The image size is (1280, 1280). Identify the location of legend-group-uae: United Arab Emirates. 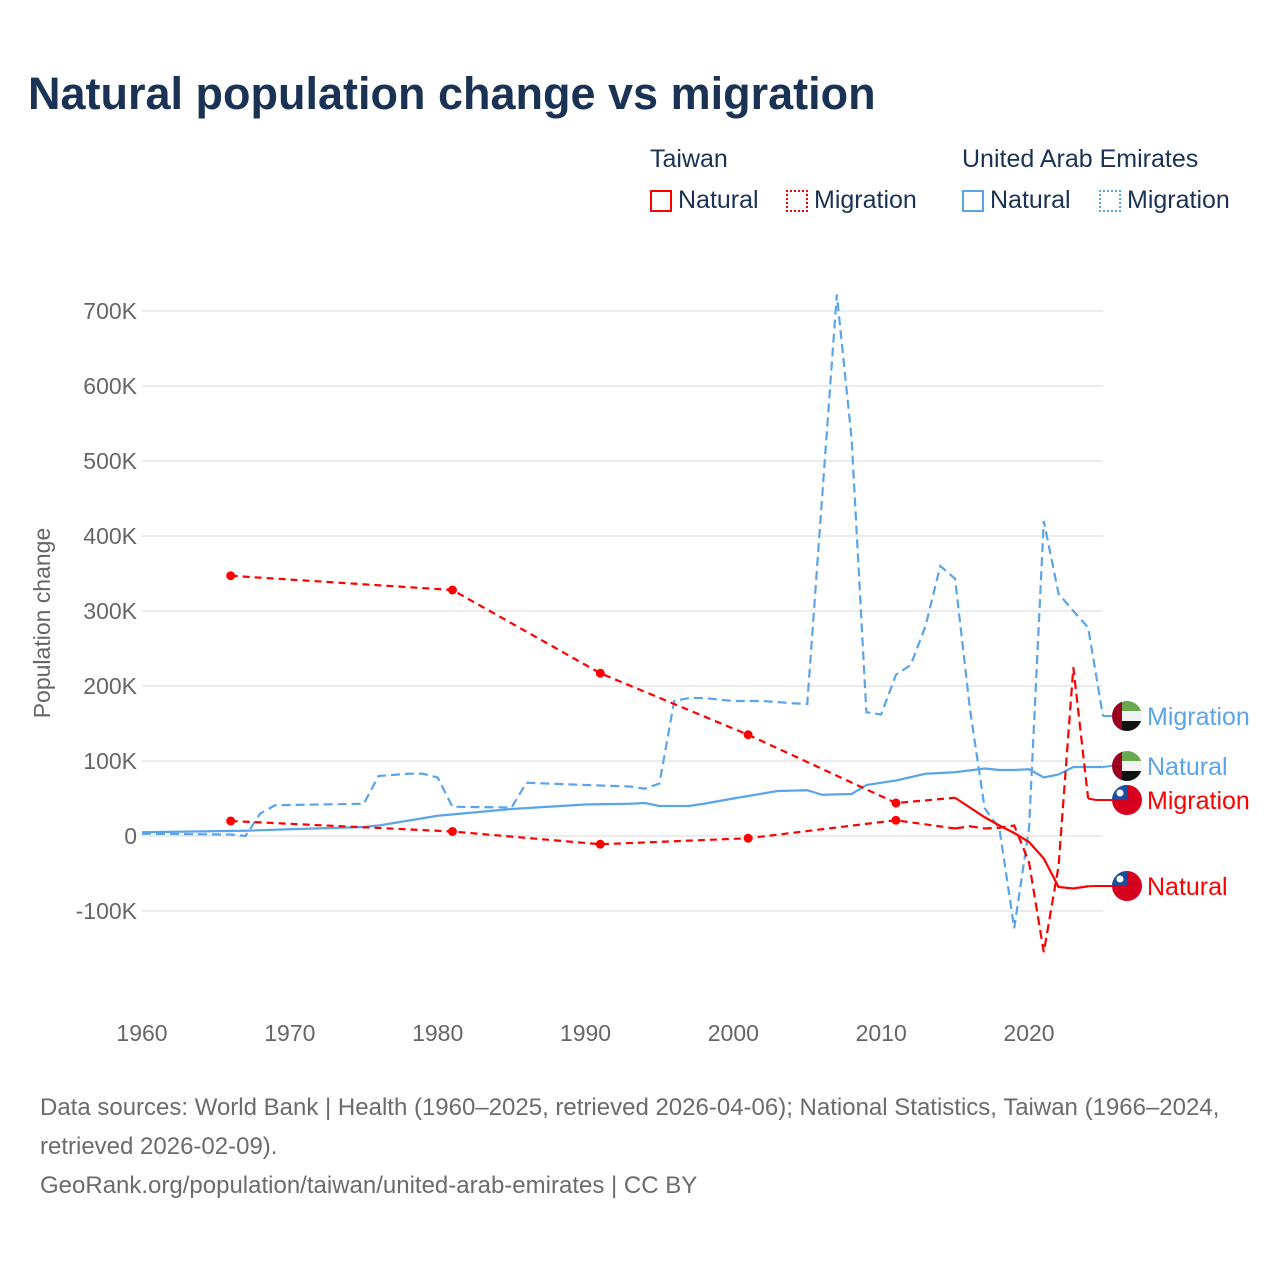
(1080, 159).